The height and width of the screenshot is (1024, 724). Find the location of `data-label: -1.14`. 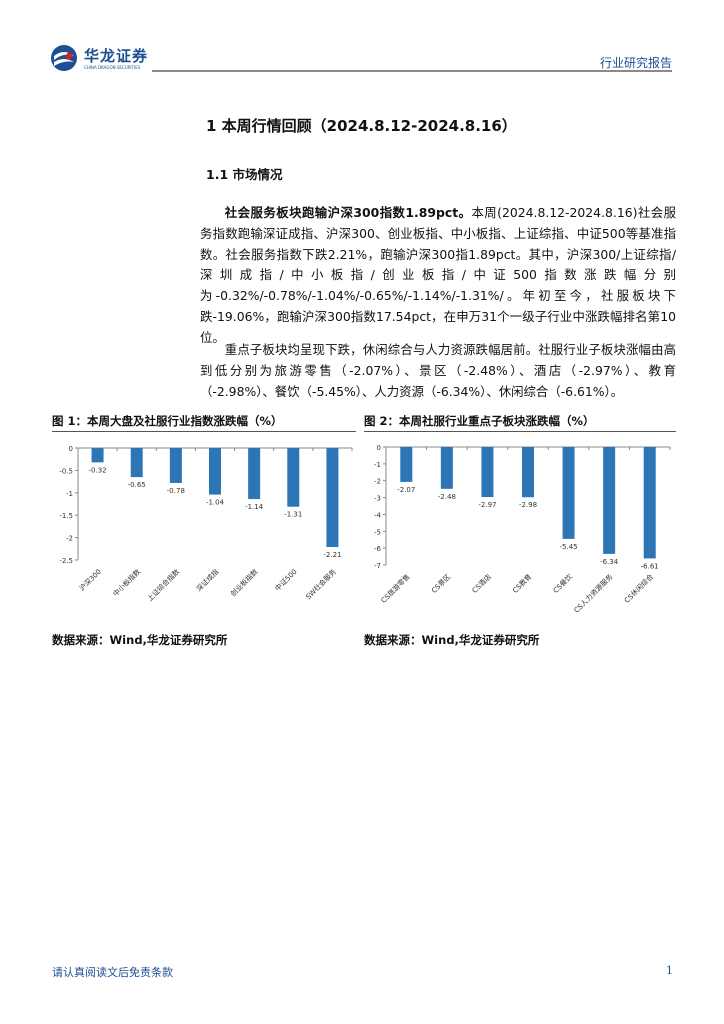

data-label: -1.14 is located at coordinates (254, 507).